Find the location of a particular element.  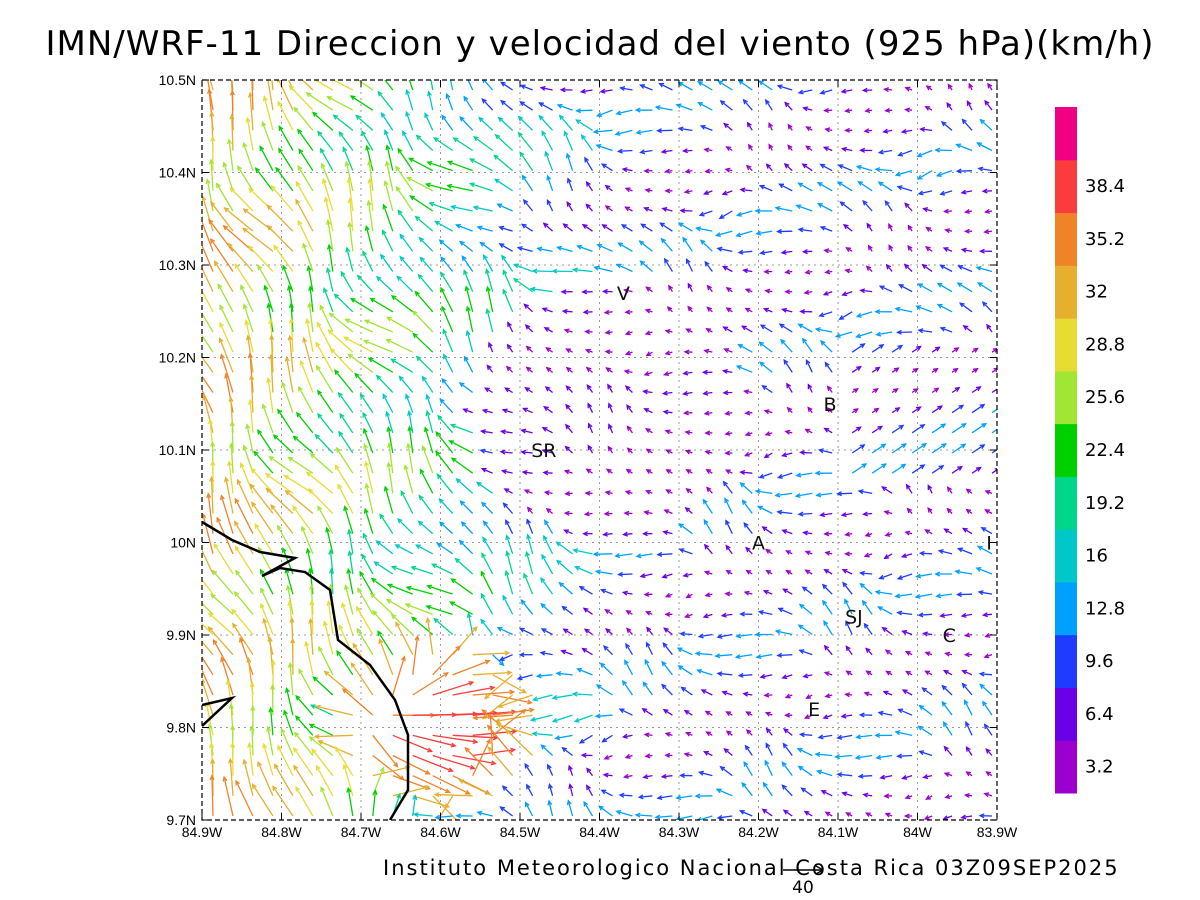

coastline is located at coordinates (306, 670).